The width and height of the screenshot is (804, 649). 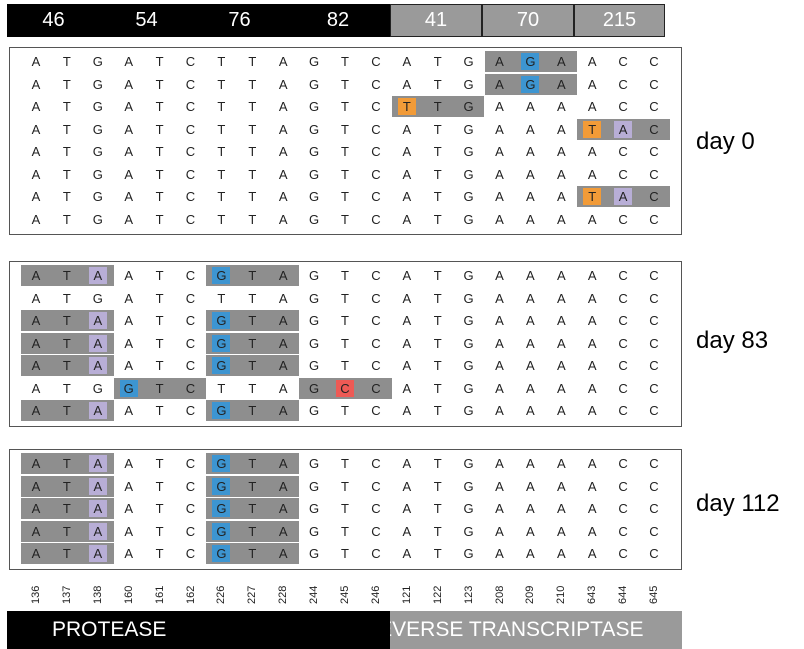 I want to click on position-tick-138: 138, so click(x=97, y=594).